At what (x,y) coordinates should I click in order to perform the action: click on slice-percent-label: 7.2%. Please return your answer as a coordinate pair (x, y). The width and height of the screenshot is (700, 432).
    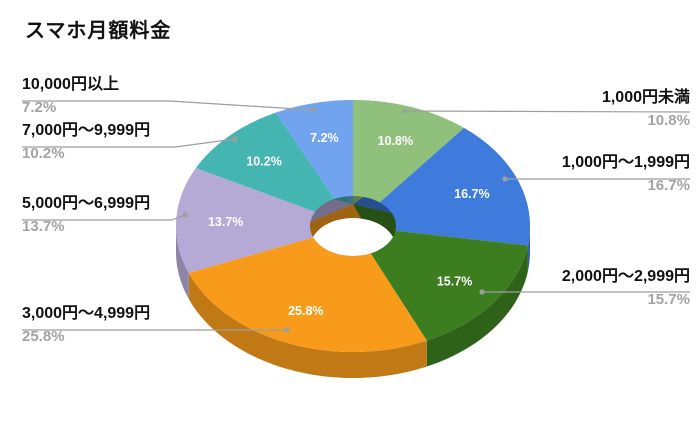
    Looking at the image, I should click on (324, 138).